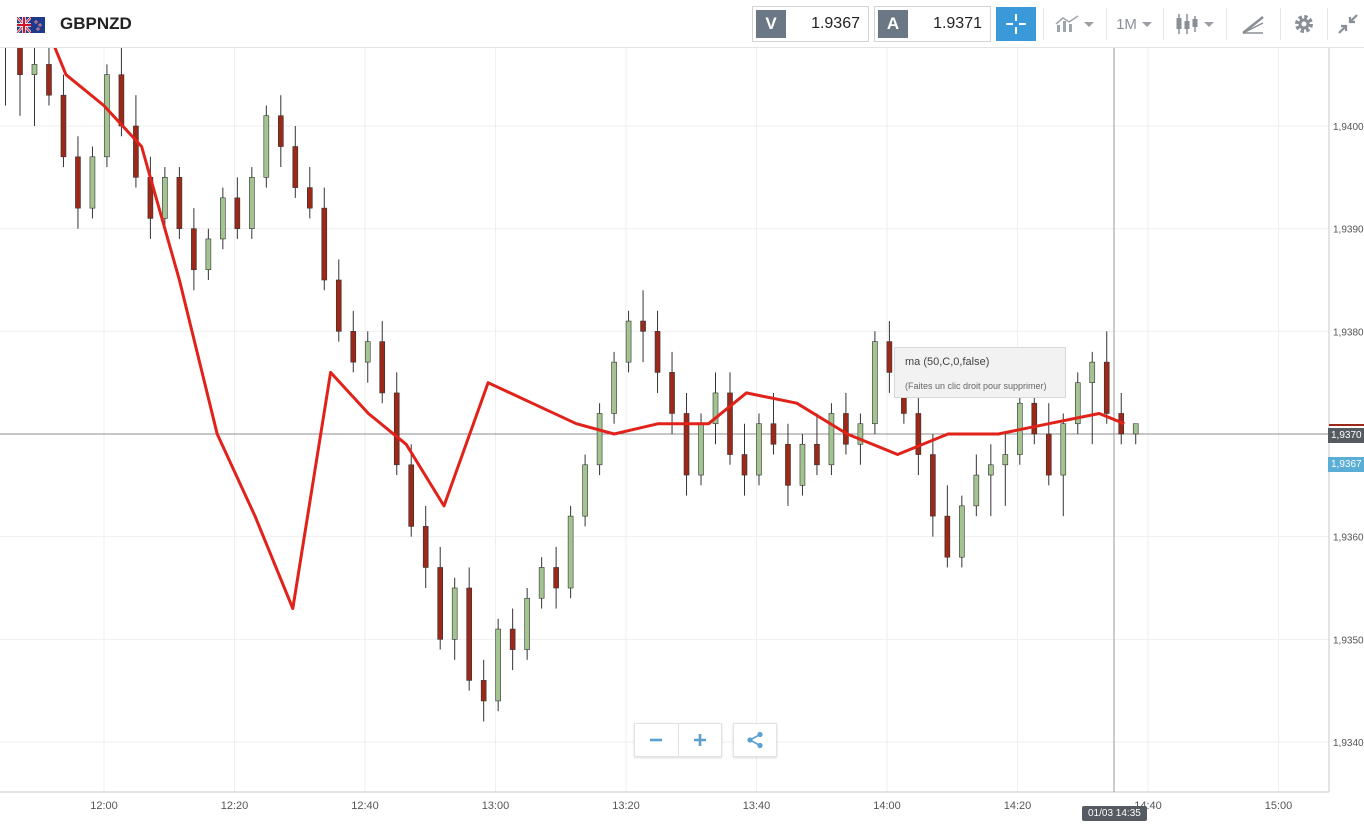 The image size is (1364, 825). Describe the element at coordinates (932, 24) in the screenshot. I see `ask-price-button: A 1.9371` at that location.